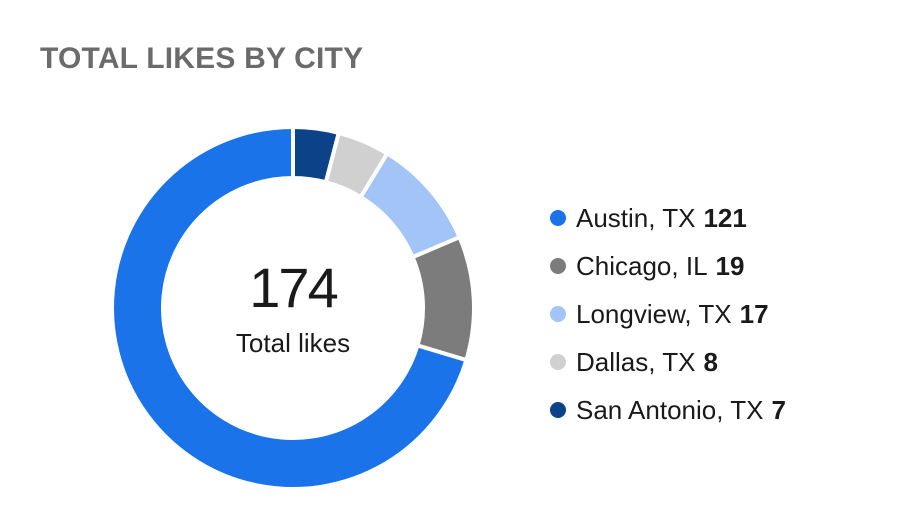  I want to click on legend-value: 7, so click(778, 409).